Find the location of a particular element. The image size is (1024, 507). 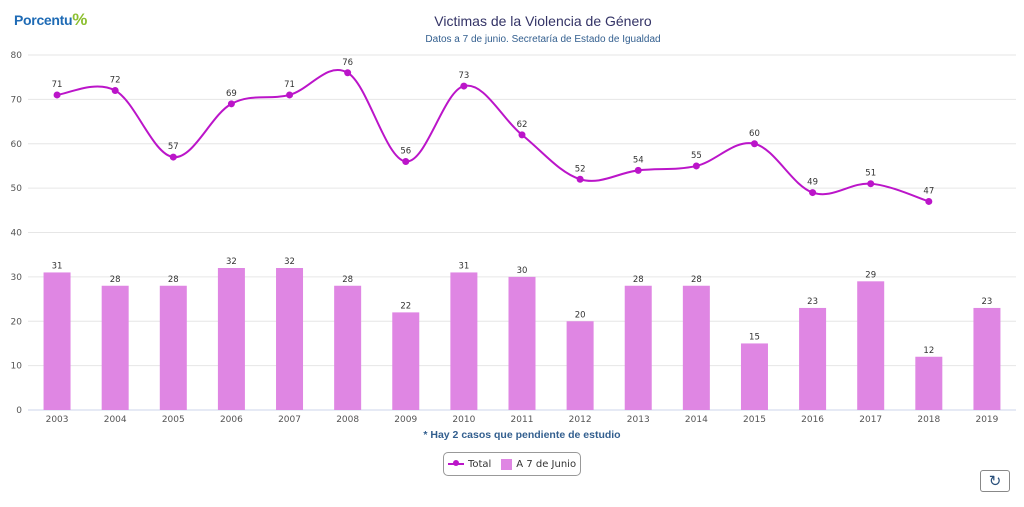

legend-item-junio: A 7 de Junio is located at coordinates (539, 464).